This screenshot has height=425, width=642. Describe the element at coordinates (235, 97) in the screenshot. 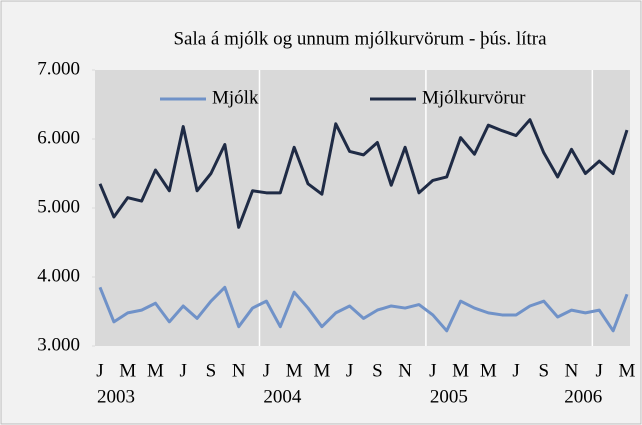

I see `legend-label: Mjólk` at that location.